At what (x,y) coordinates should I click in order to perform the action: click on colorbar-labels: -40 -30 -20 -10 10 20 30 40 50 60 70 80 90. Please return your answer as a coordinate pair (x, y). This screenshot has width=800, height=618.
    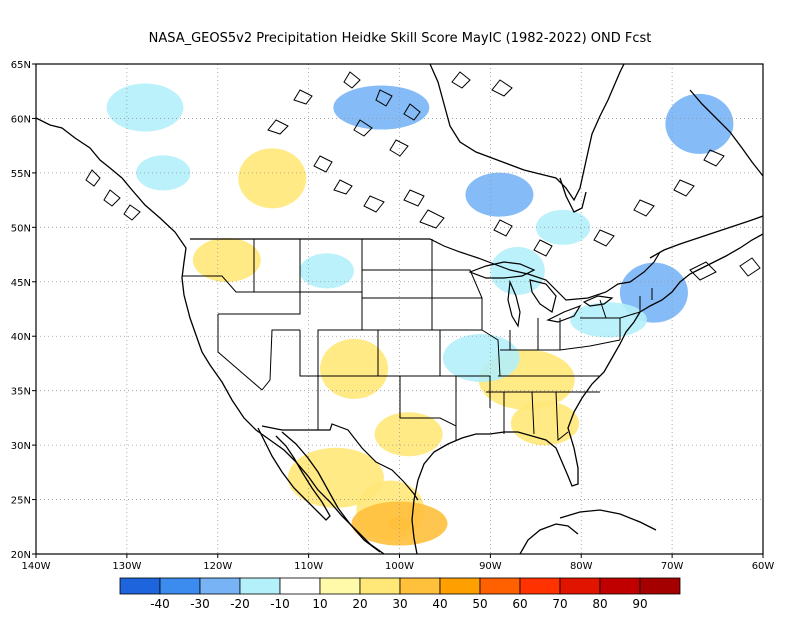
    Looking at the image, I should click on (398, 604).